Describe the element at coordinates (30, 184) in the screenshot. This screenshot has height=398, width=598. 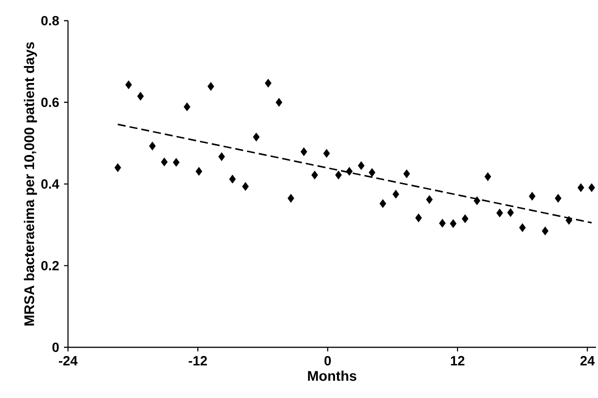
I see `y-axis-title: MRSA bacteraeima per 10,000 patient days` at that location.